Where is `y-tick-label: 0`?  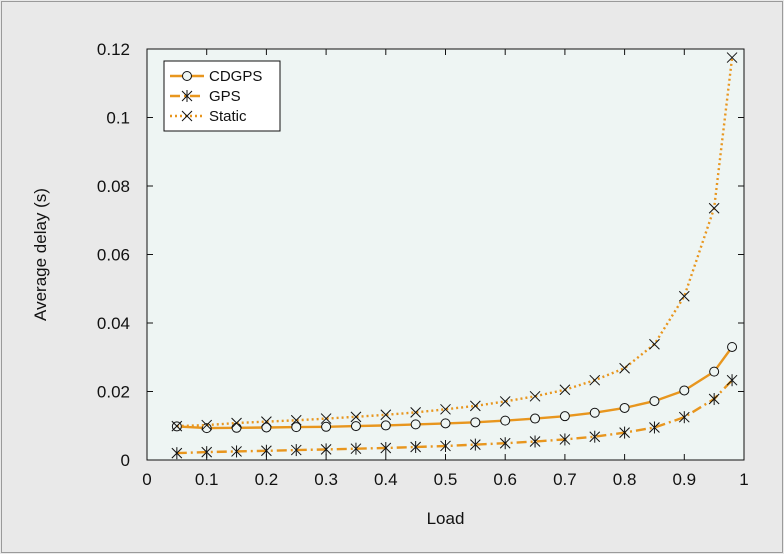
y-tick-label: 0 is located at coordinates (125, 460).